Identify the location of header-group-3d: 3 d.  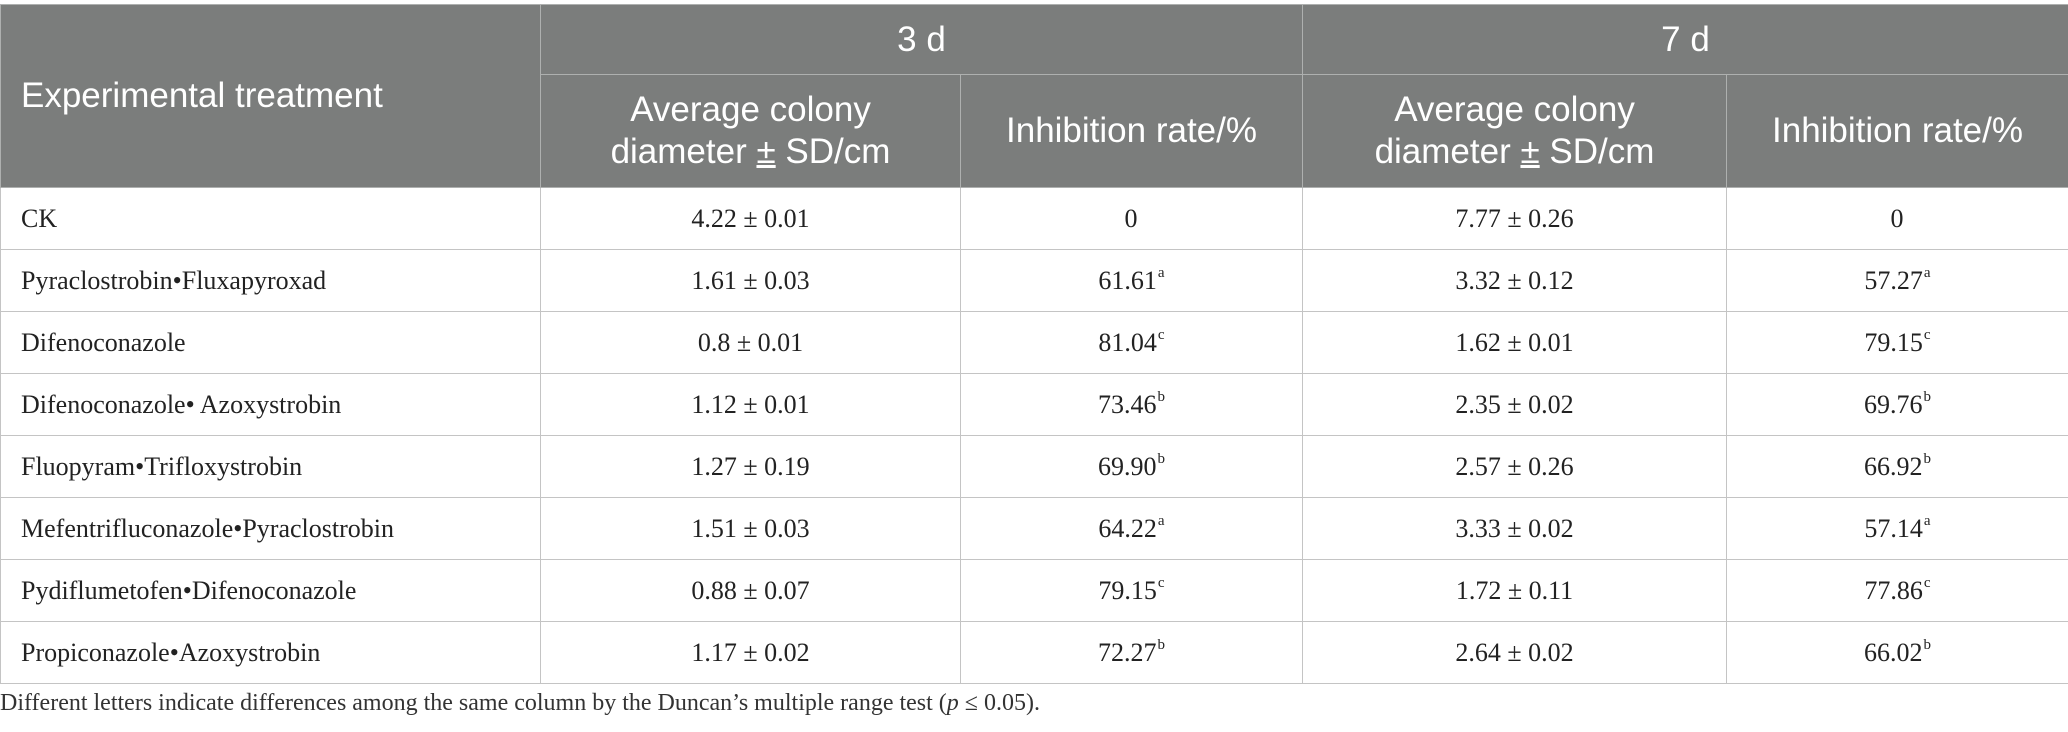
(921, 39).